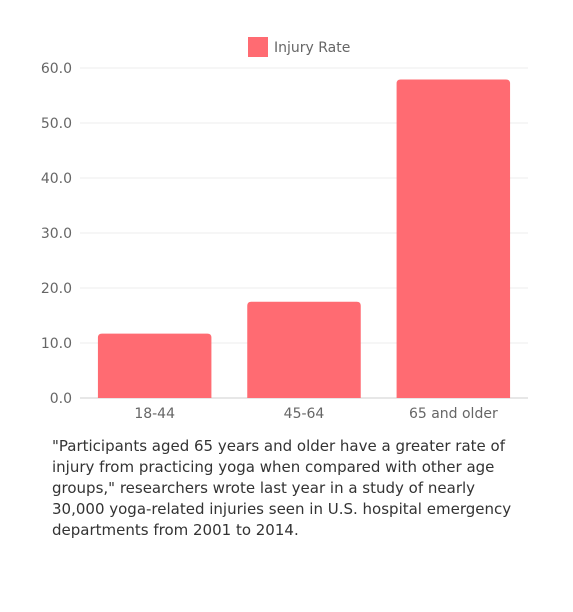 Image resolution: width=573 pixels, height=612 pixels. I want to click on legend-swatch, so click(258, 47).